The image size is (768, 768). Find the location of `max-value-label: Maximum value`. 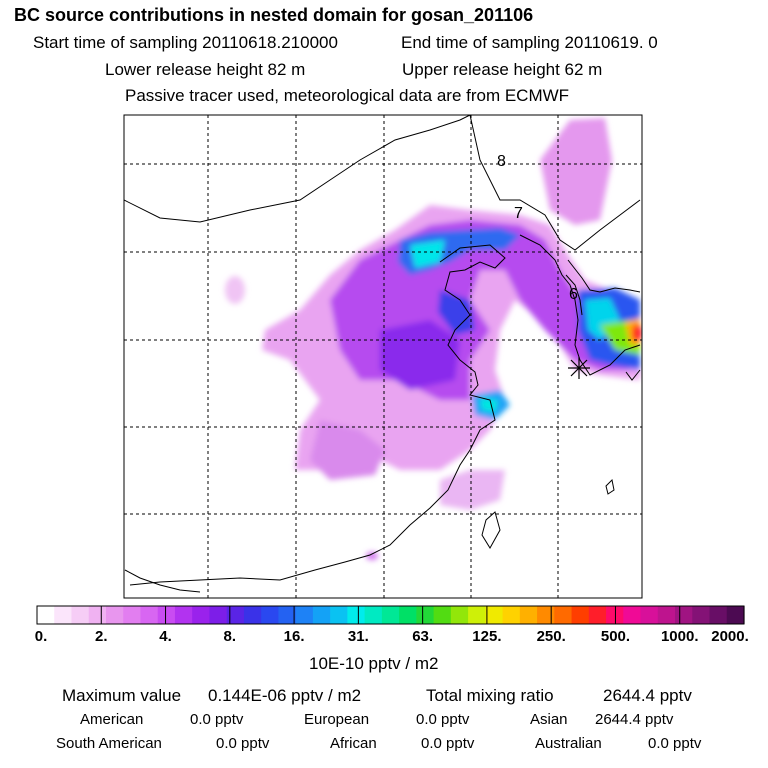

max-value-label: Maximum value is located at coordinates (122, 695).